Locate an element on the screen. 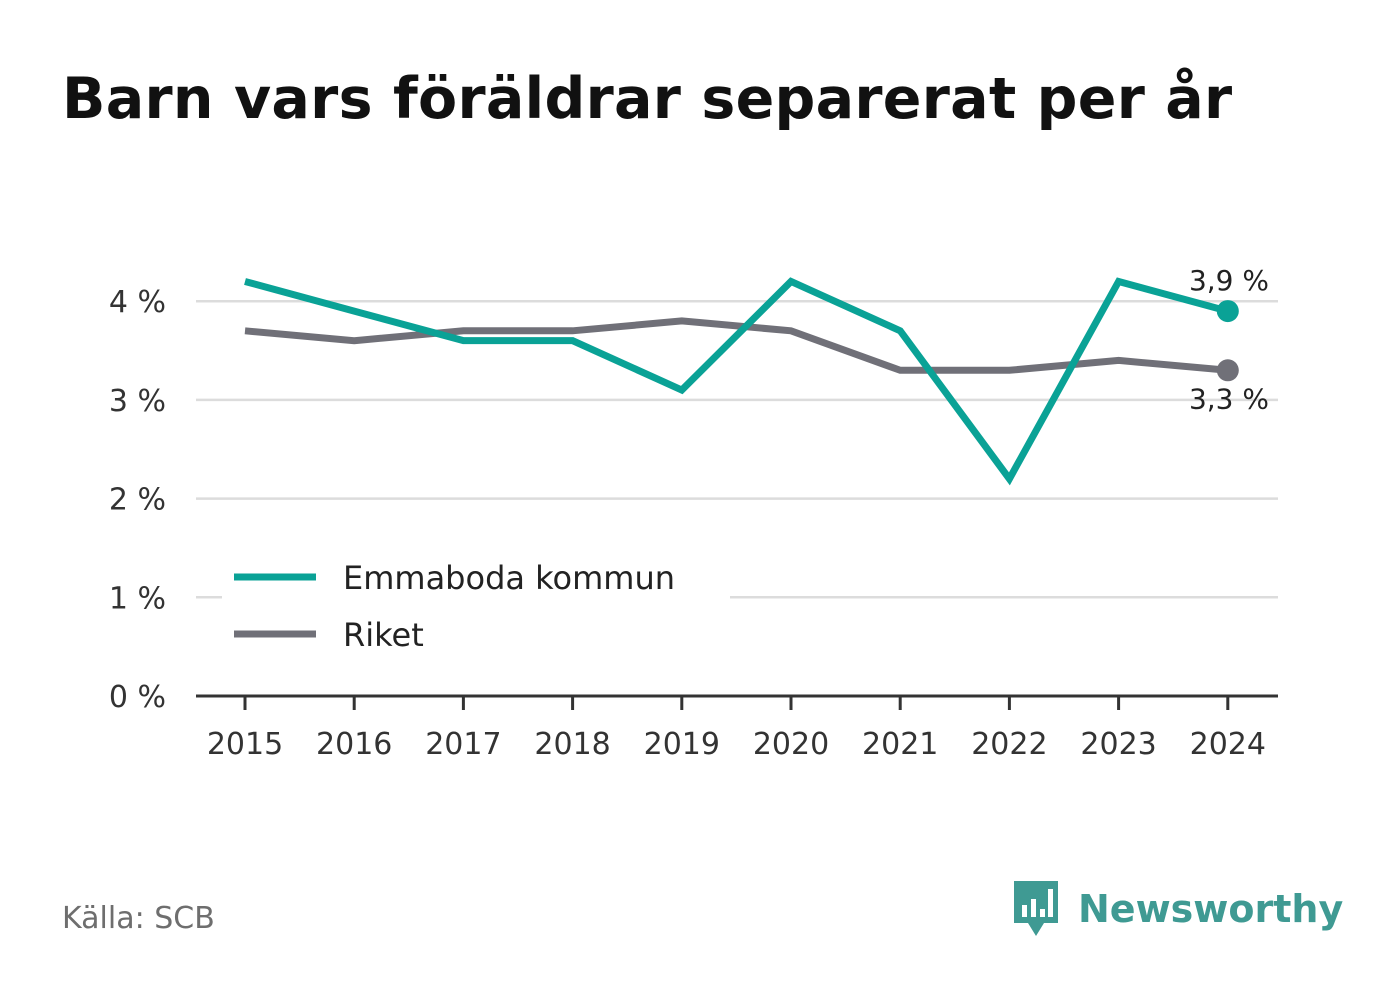  end-value-label: 3,9 % is located at coordinates (1229, 280).